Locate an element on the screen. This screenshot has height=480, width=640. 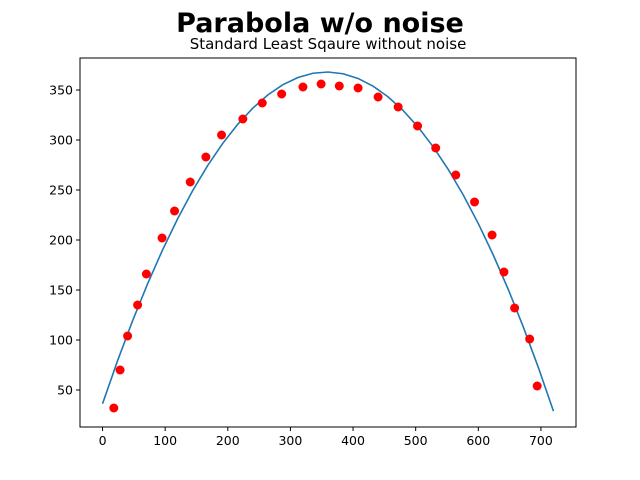
axes-title: Standard Least Sqaure without noise is located at coordinates (328, 44).